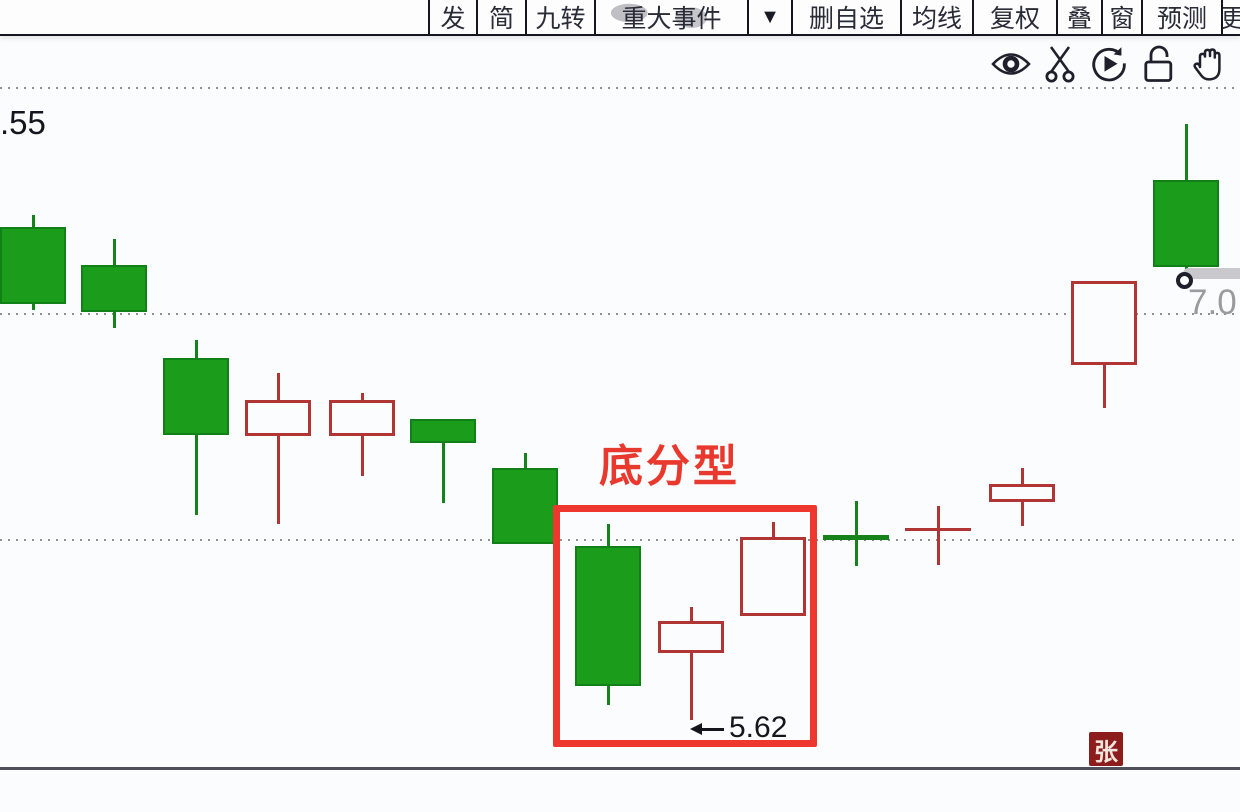 This screenshot has height=812, width=1240. What do you see at coordinates (847, 17) in the screenshot?
I see `toolbar-button-del-watchlist: 删自选` at bounding box center [847, 17].